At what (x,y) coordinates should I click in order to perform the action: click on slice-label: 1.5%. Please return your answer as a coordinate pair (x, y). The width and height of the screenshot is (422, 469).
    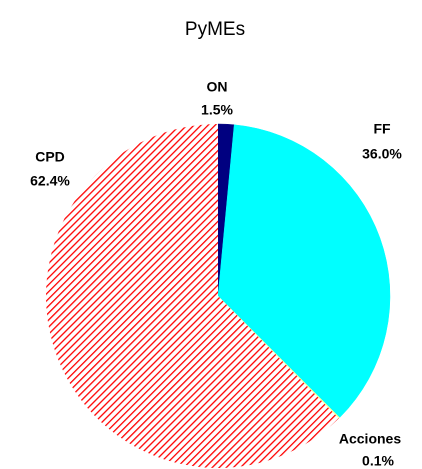
    Looking at the image, I should click on (217, 110).